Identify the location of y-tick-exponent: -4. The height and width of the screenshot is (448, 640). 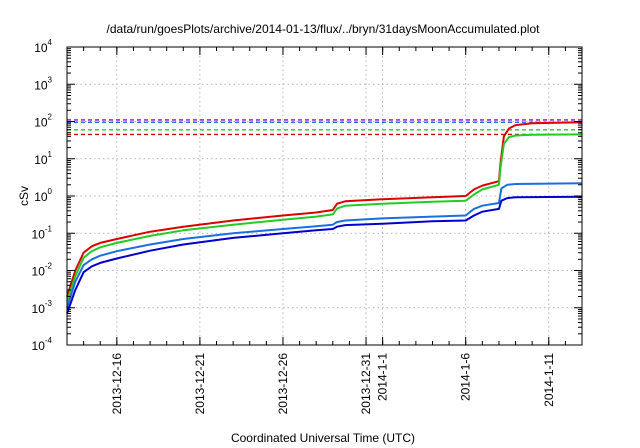
(49, 340).